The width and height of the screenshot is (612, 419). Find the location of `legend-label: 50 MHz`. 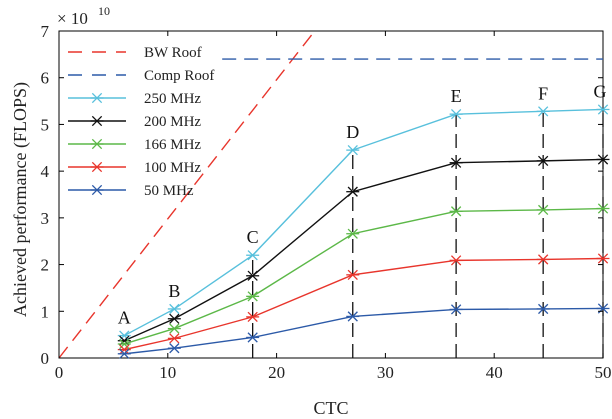

legend-label: 50 MHz is located at coordinates (169, 191).